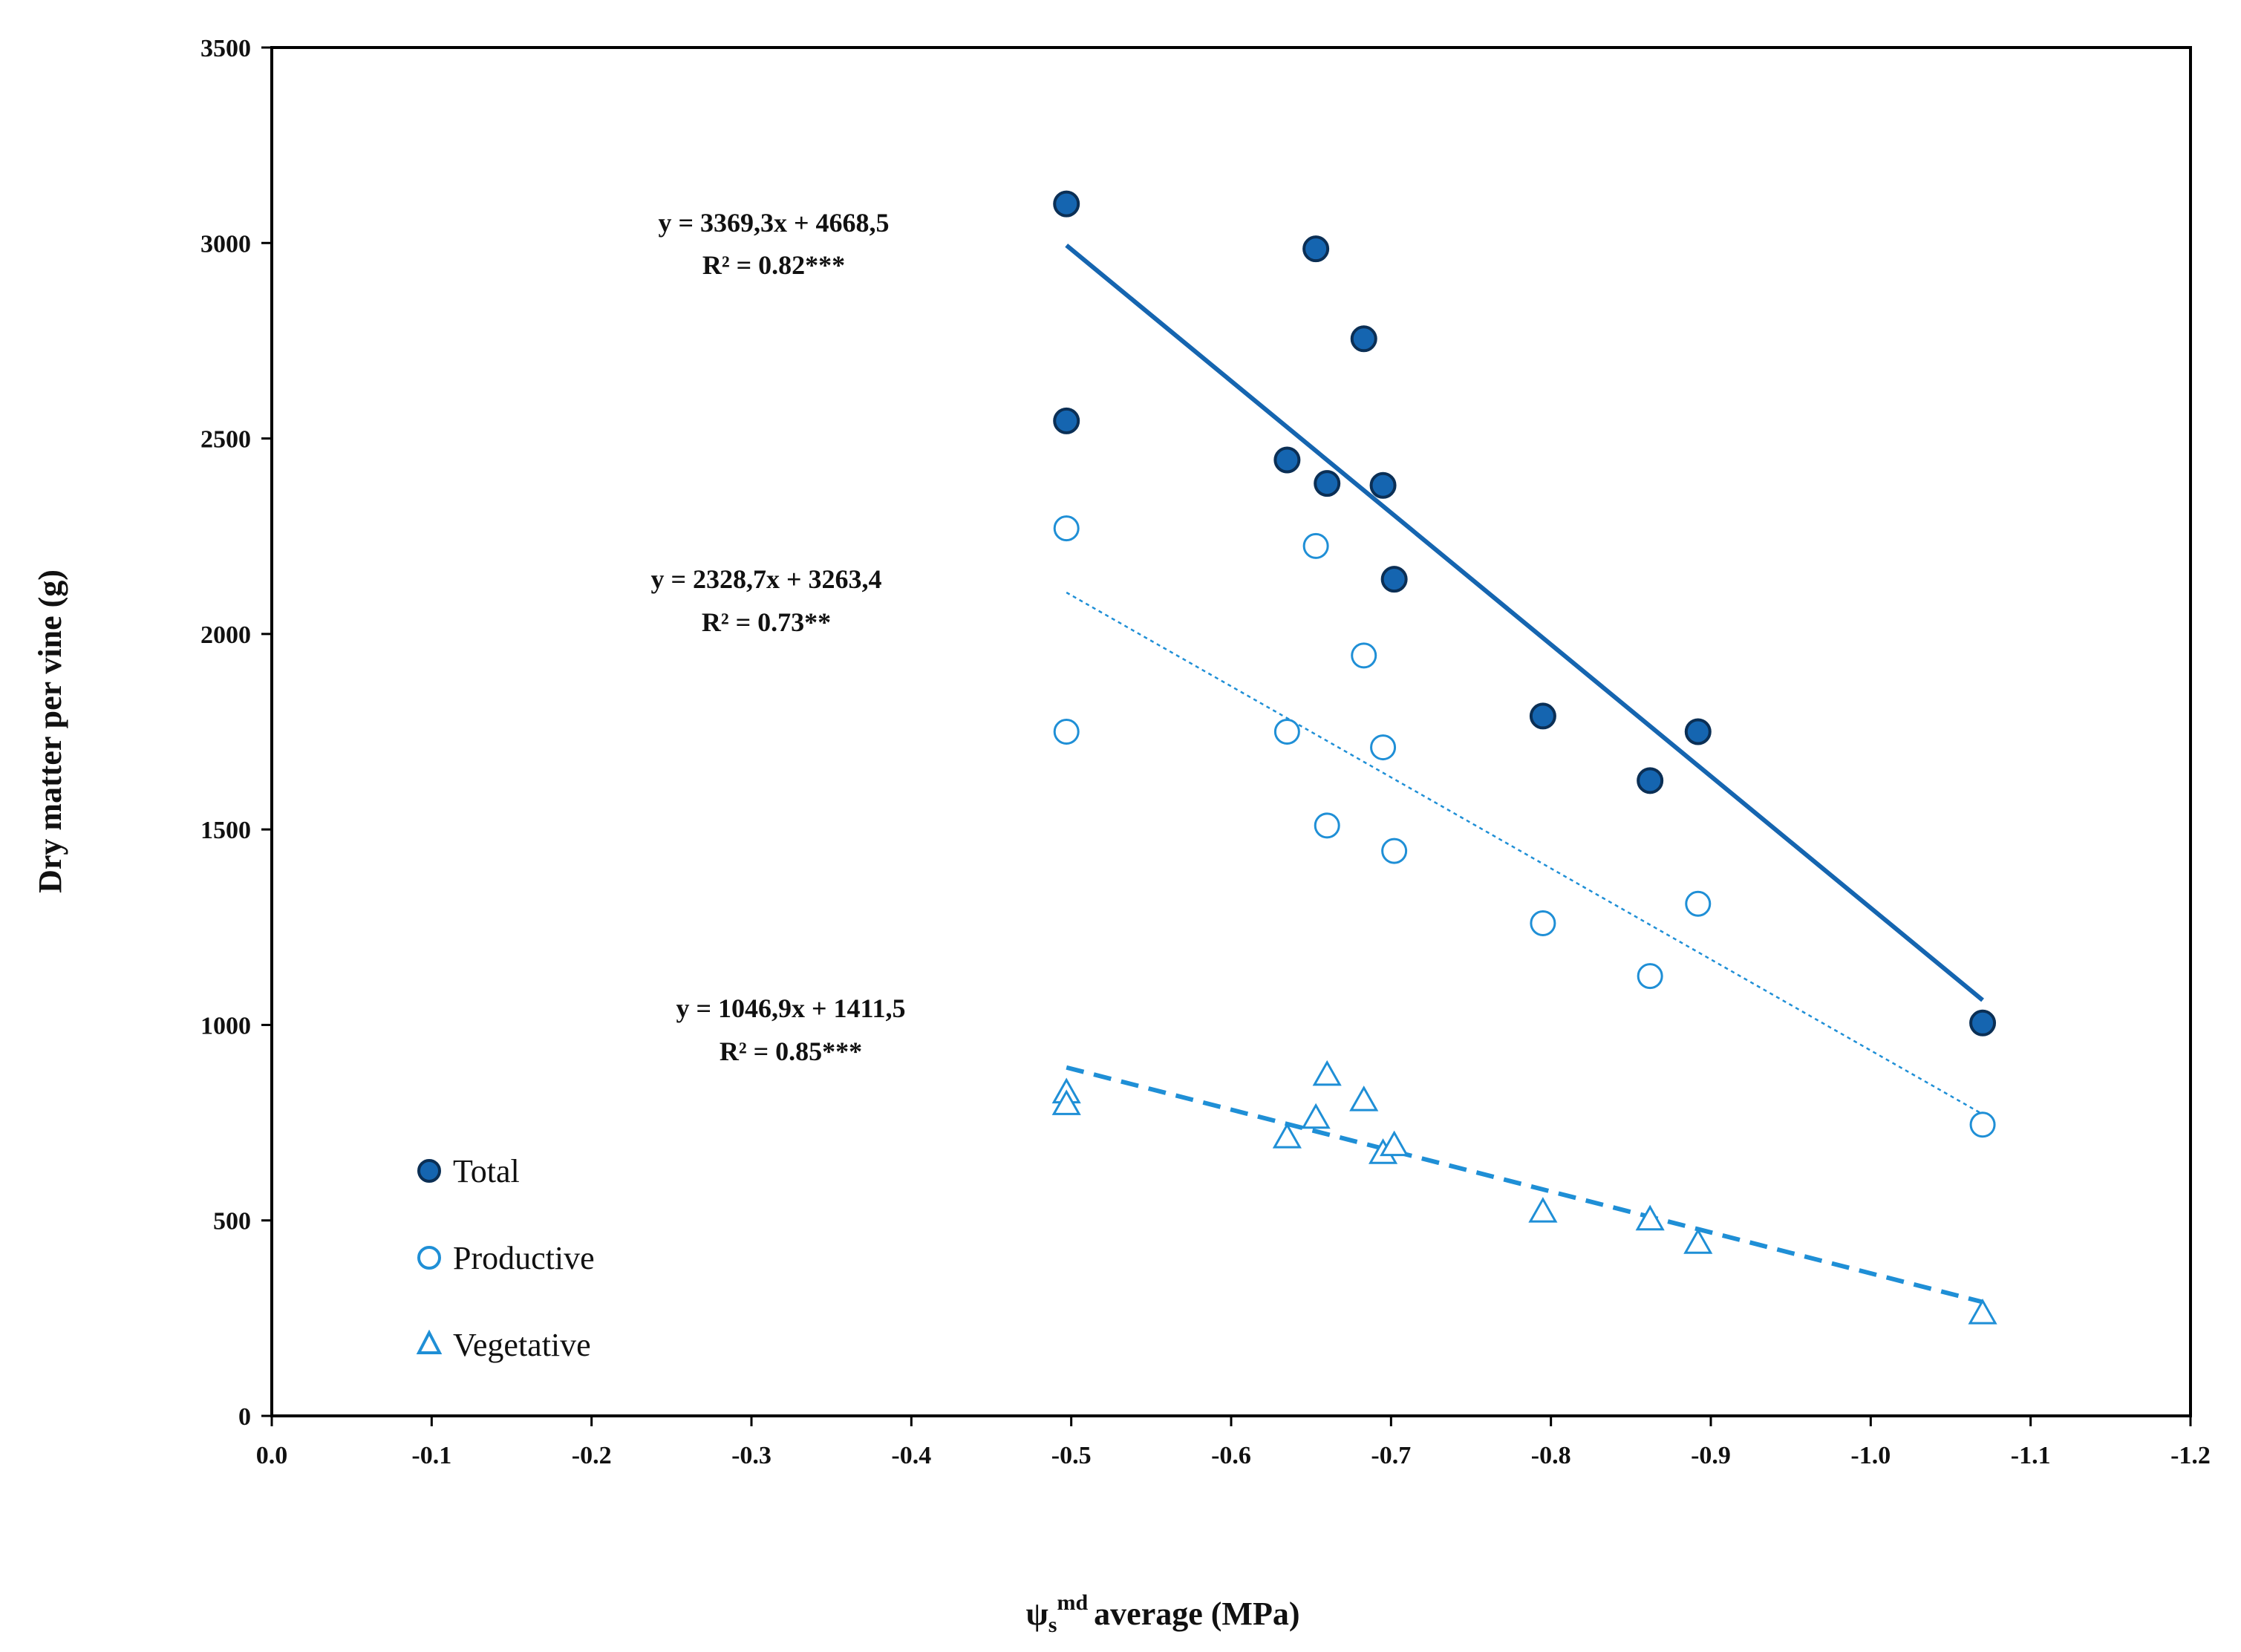  What do you see at coordinates (1231, 1421) in the screenshot?
I see `x-tick-marks` at bounding box center [1231, 1421].